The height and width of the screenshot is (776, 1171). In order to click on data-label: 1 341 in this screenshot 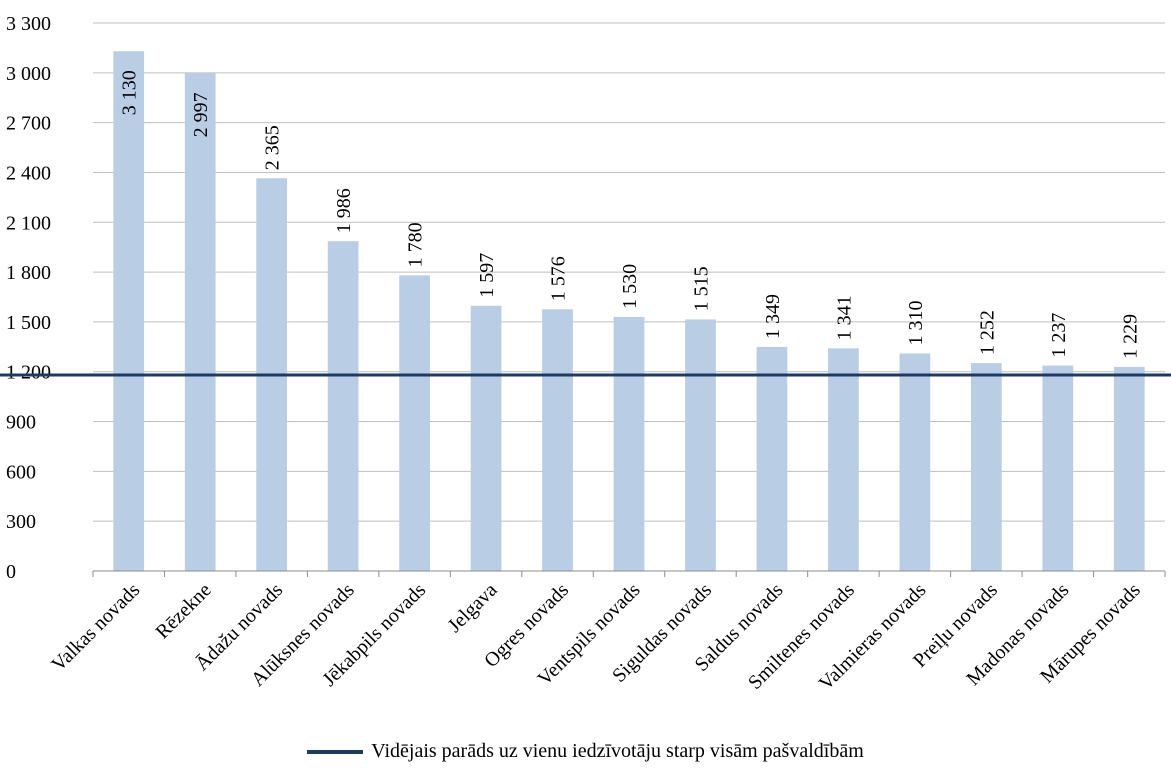, I will do `click(844, 317)`.